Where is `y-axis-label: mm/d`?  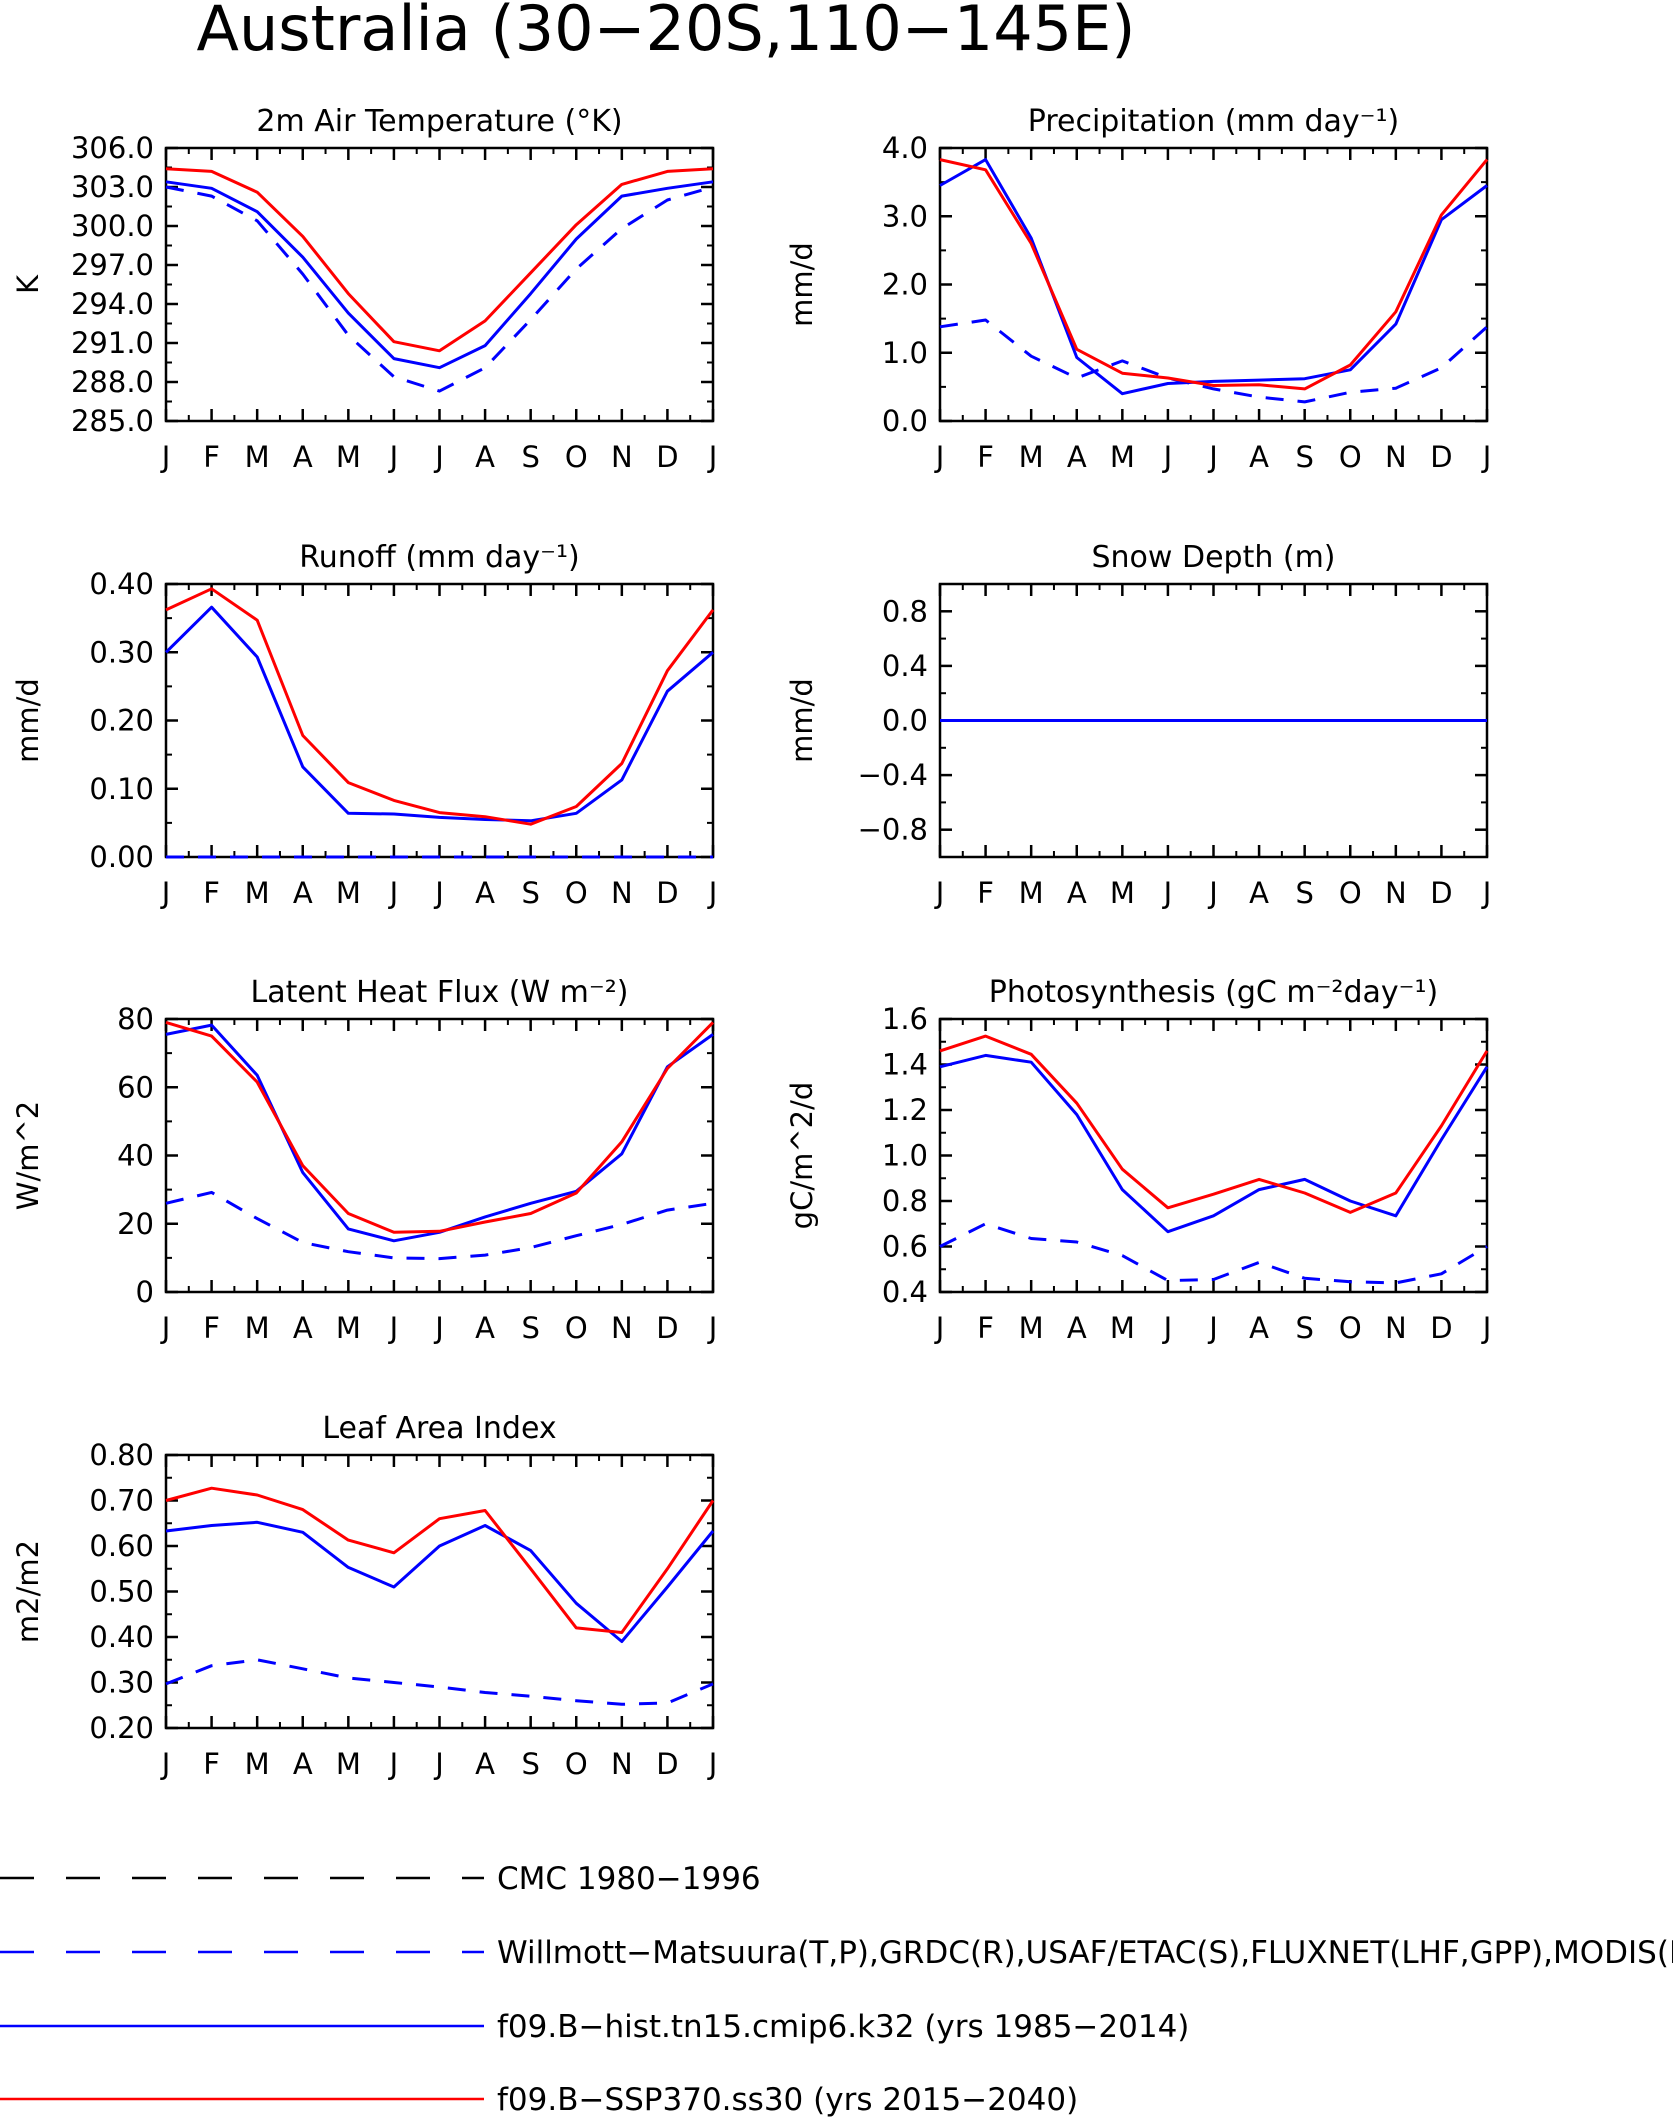 y-axis-label: mm/d is located at coordinates (802, 284).